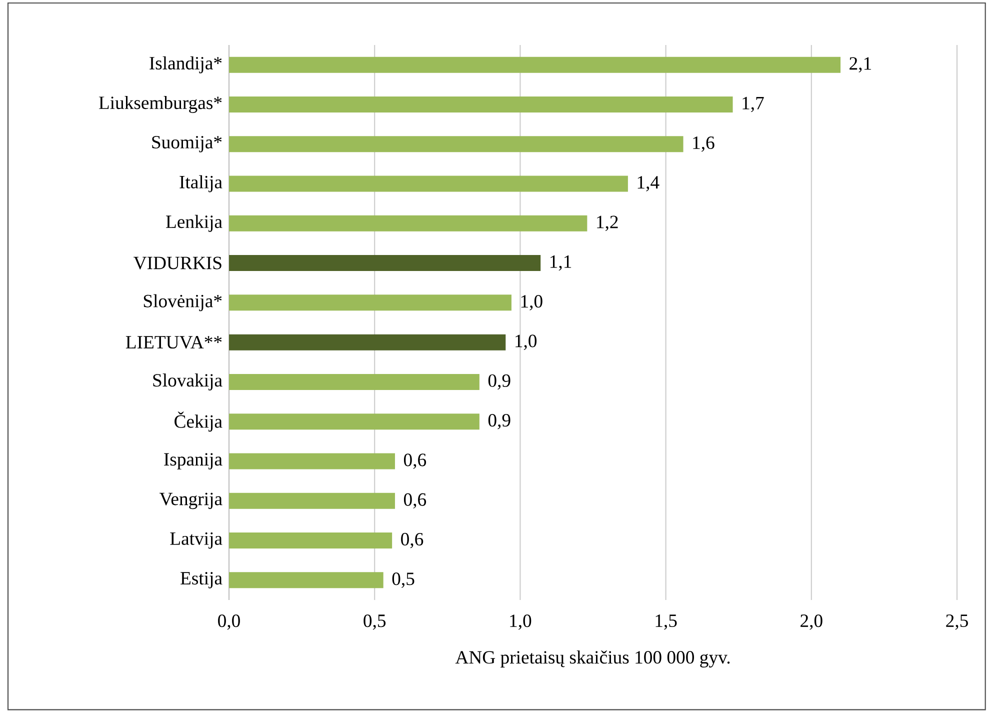 The height and width of the screenshot is (711, 989). Describe the element at coordinates (403, 580) in the screenshot. I see `data-label: 0,5` at that location.